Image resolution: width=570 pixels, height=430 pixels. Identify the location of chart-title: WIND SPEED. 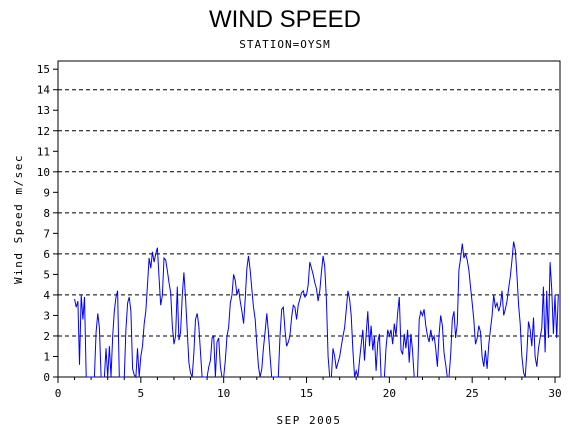
(284, 19).